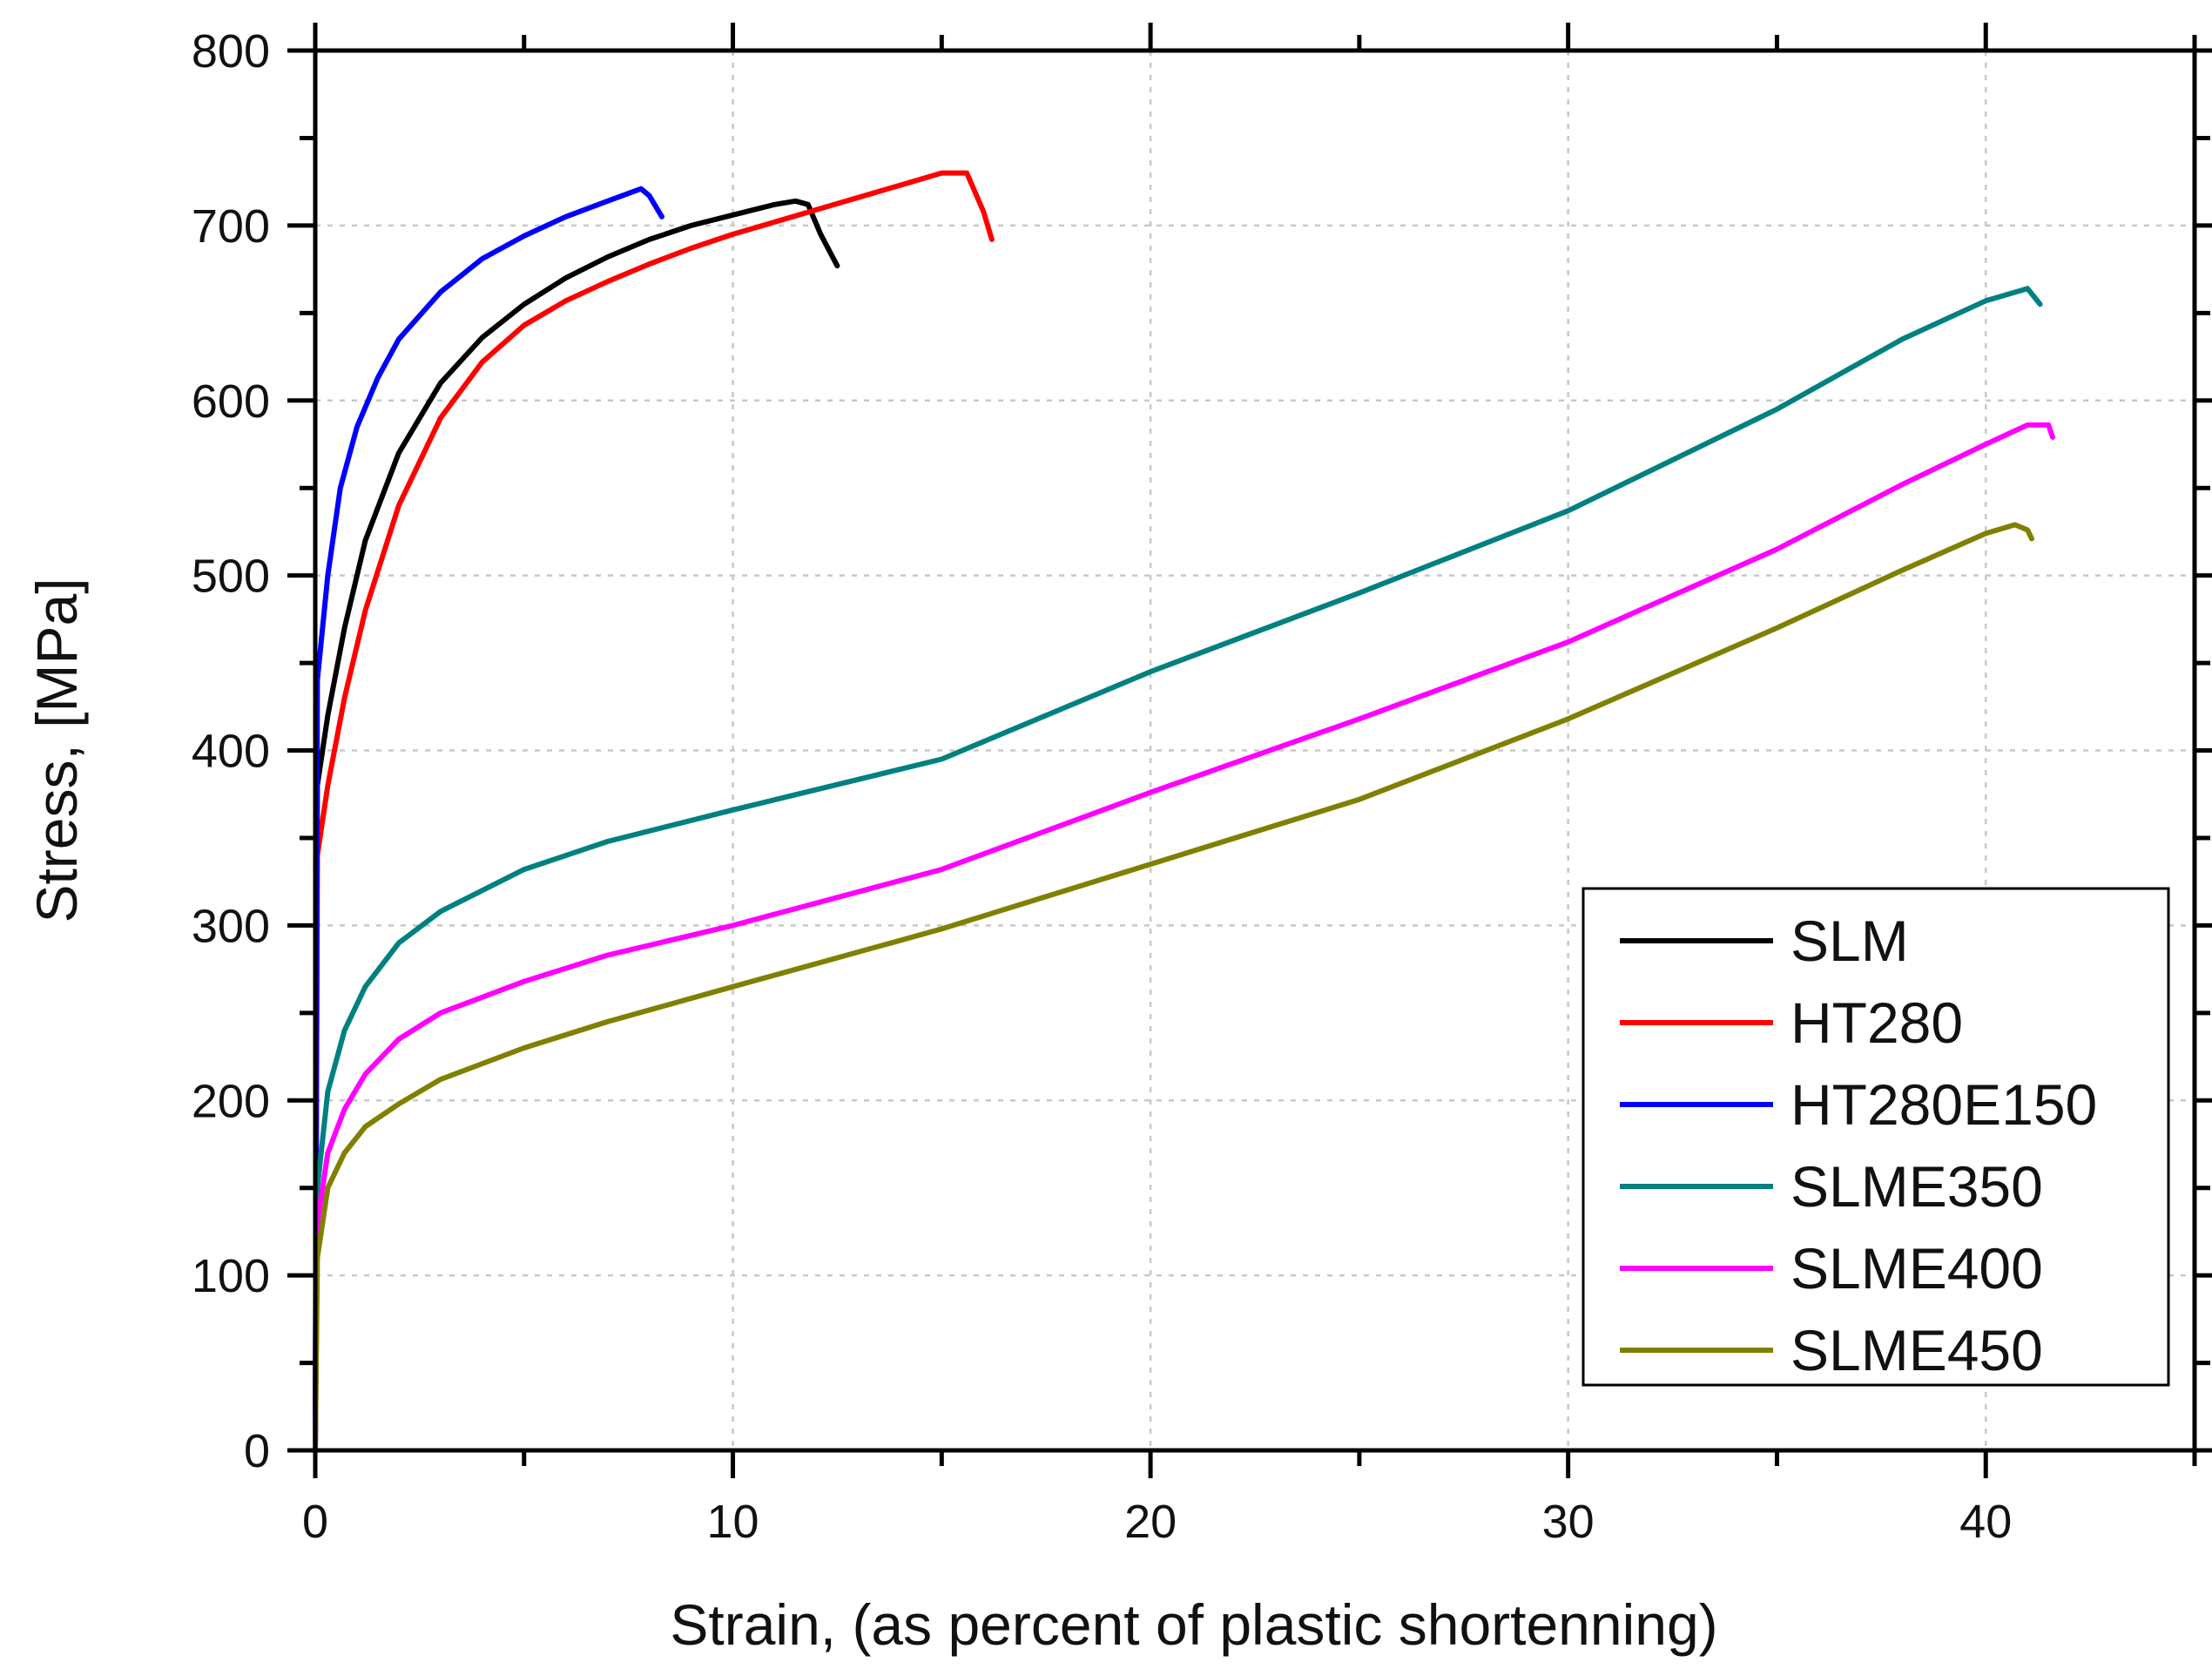  I want to click on legend-box, so click(1876, 1137).